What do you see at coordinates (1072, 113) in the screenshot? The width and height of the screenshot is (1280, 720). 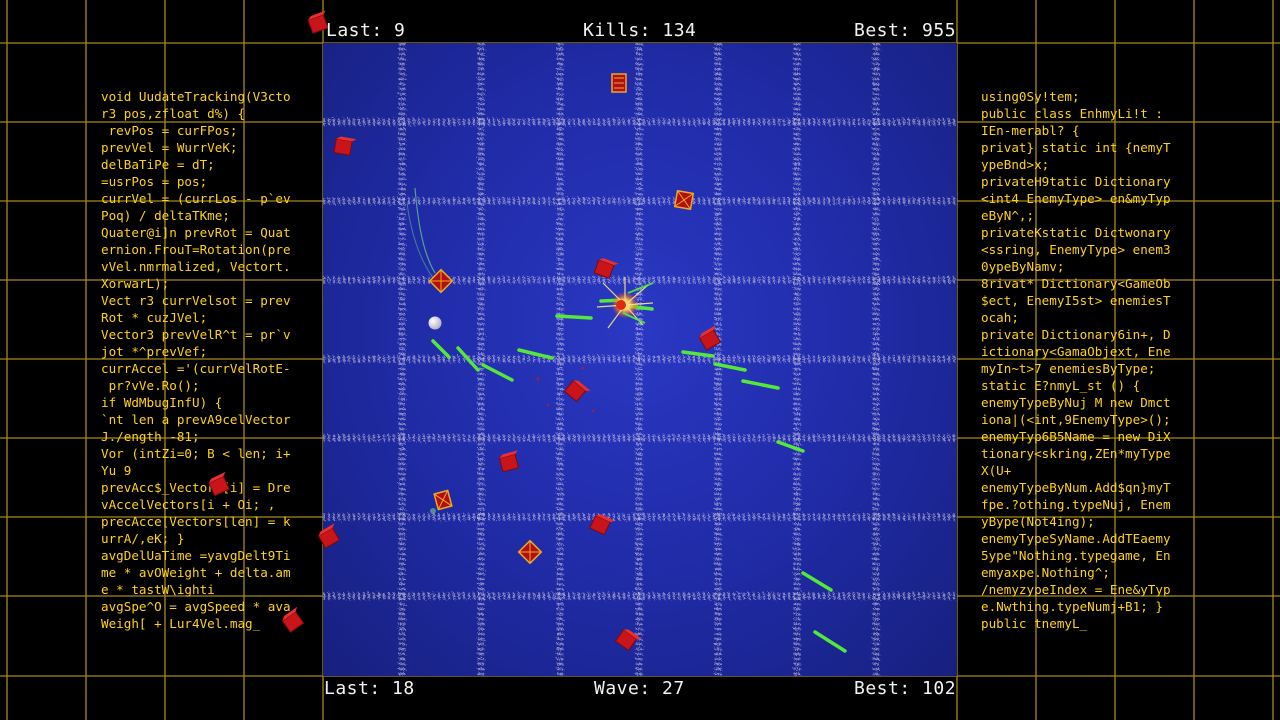 I see `code-line: public class EnhmyLi!t :` at bounding box center [1072, 113].